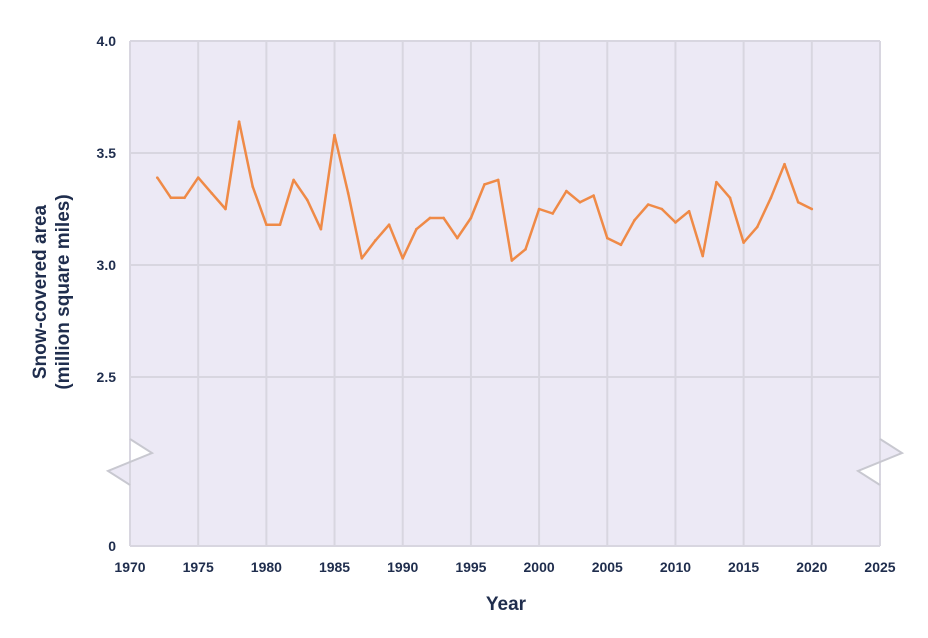  I want to click on x-tick-label: 2010, so click(675, 567).